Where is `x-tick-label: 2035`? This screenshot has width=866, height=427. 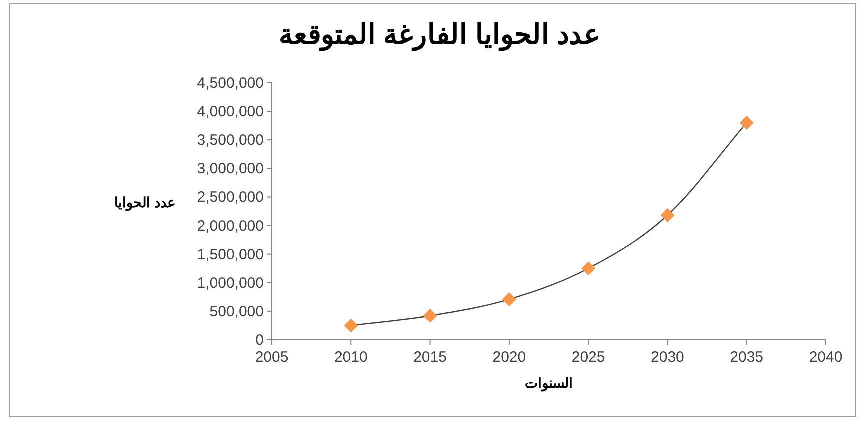
x-tick-label: 2035 is located at coordinates (747, 357).